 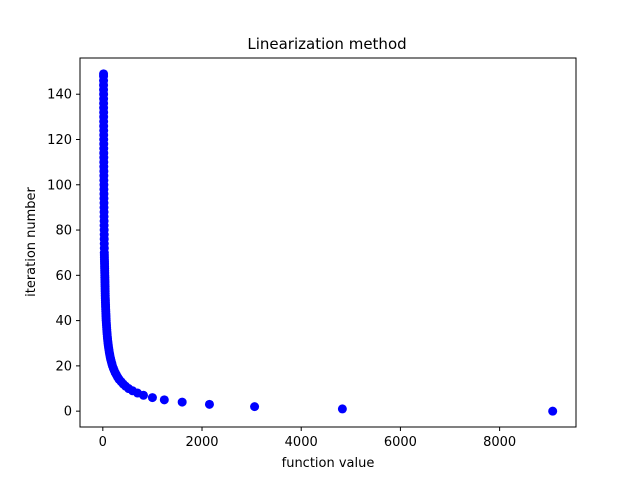 What do you see at coordinates (103, 442) in the screenshot?
I see `x-tick-label: 0` at bounding box center [103, 442].